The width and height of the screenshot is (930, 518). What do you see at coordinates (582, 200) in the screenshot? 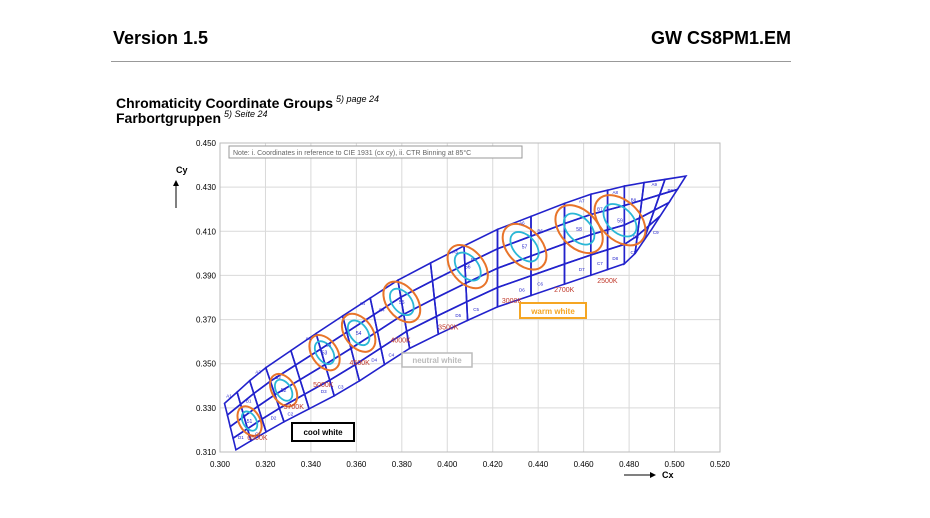
I see `bin-label: A7` at bounding box center [582, 200].